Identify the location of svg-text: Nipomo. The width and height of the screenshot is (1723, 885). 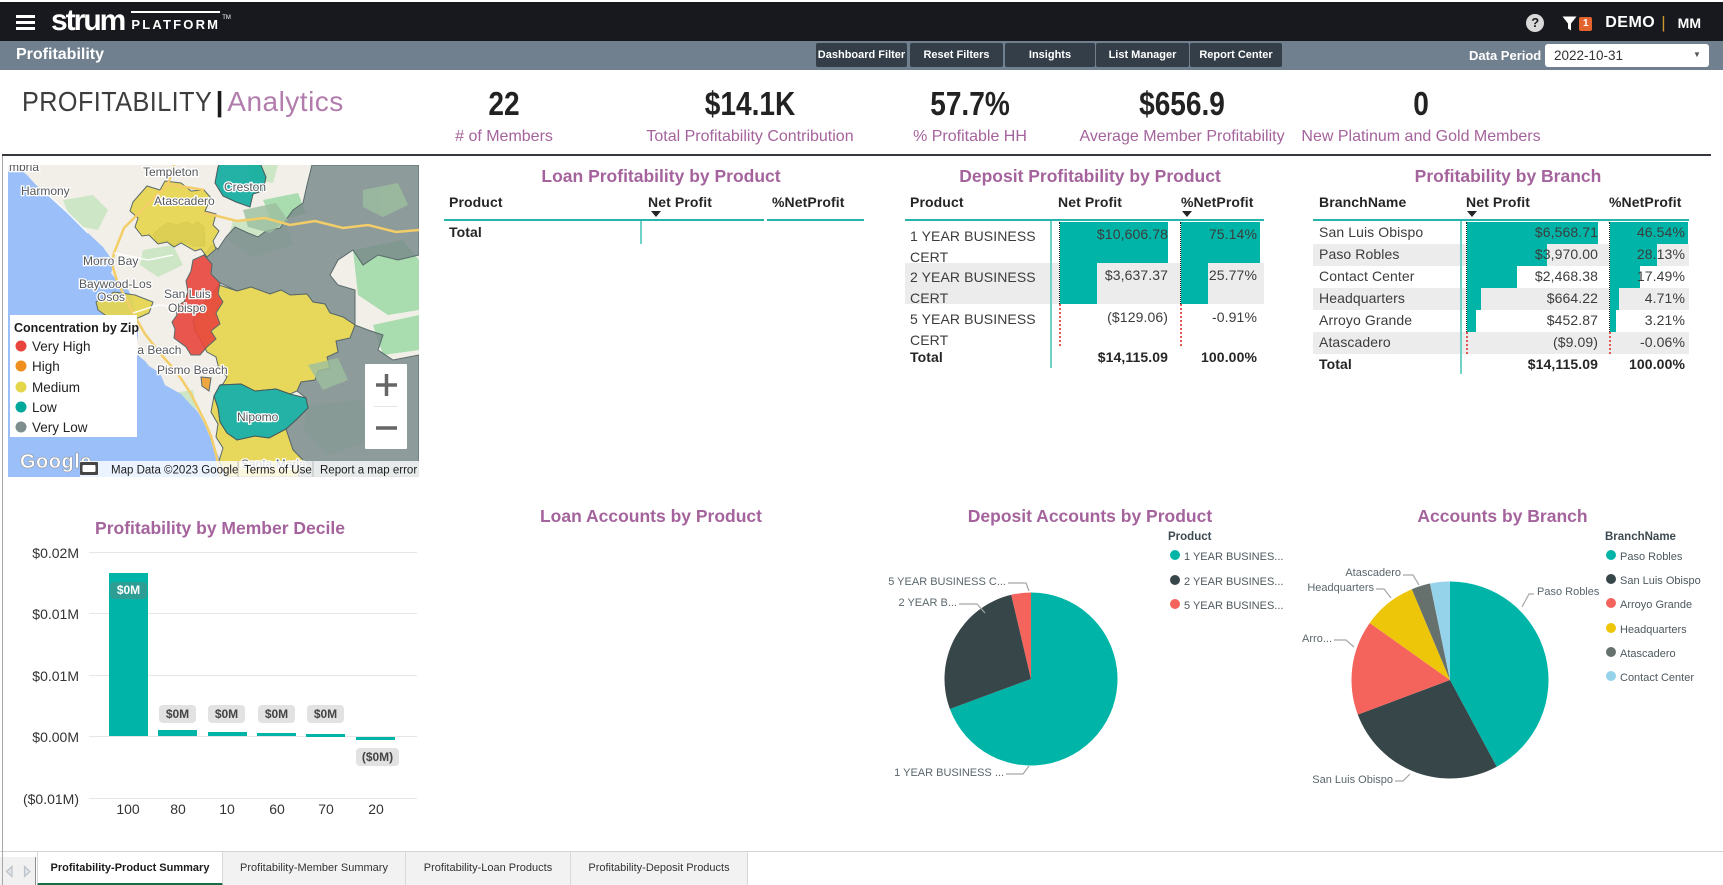
(258, 417).